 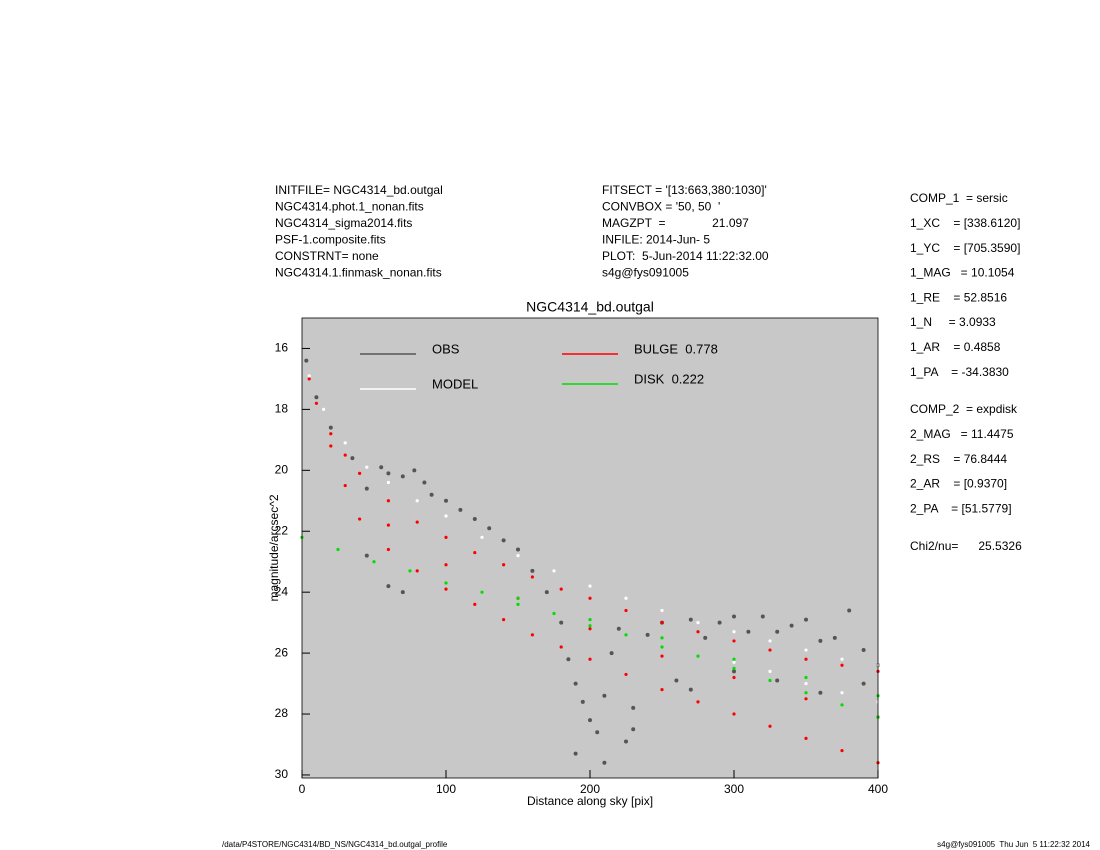 I want to click on chart-title: NGC4314_bd.outgal, so click(x=590, y=307).